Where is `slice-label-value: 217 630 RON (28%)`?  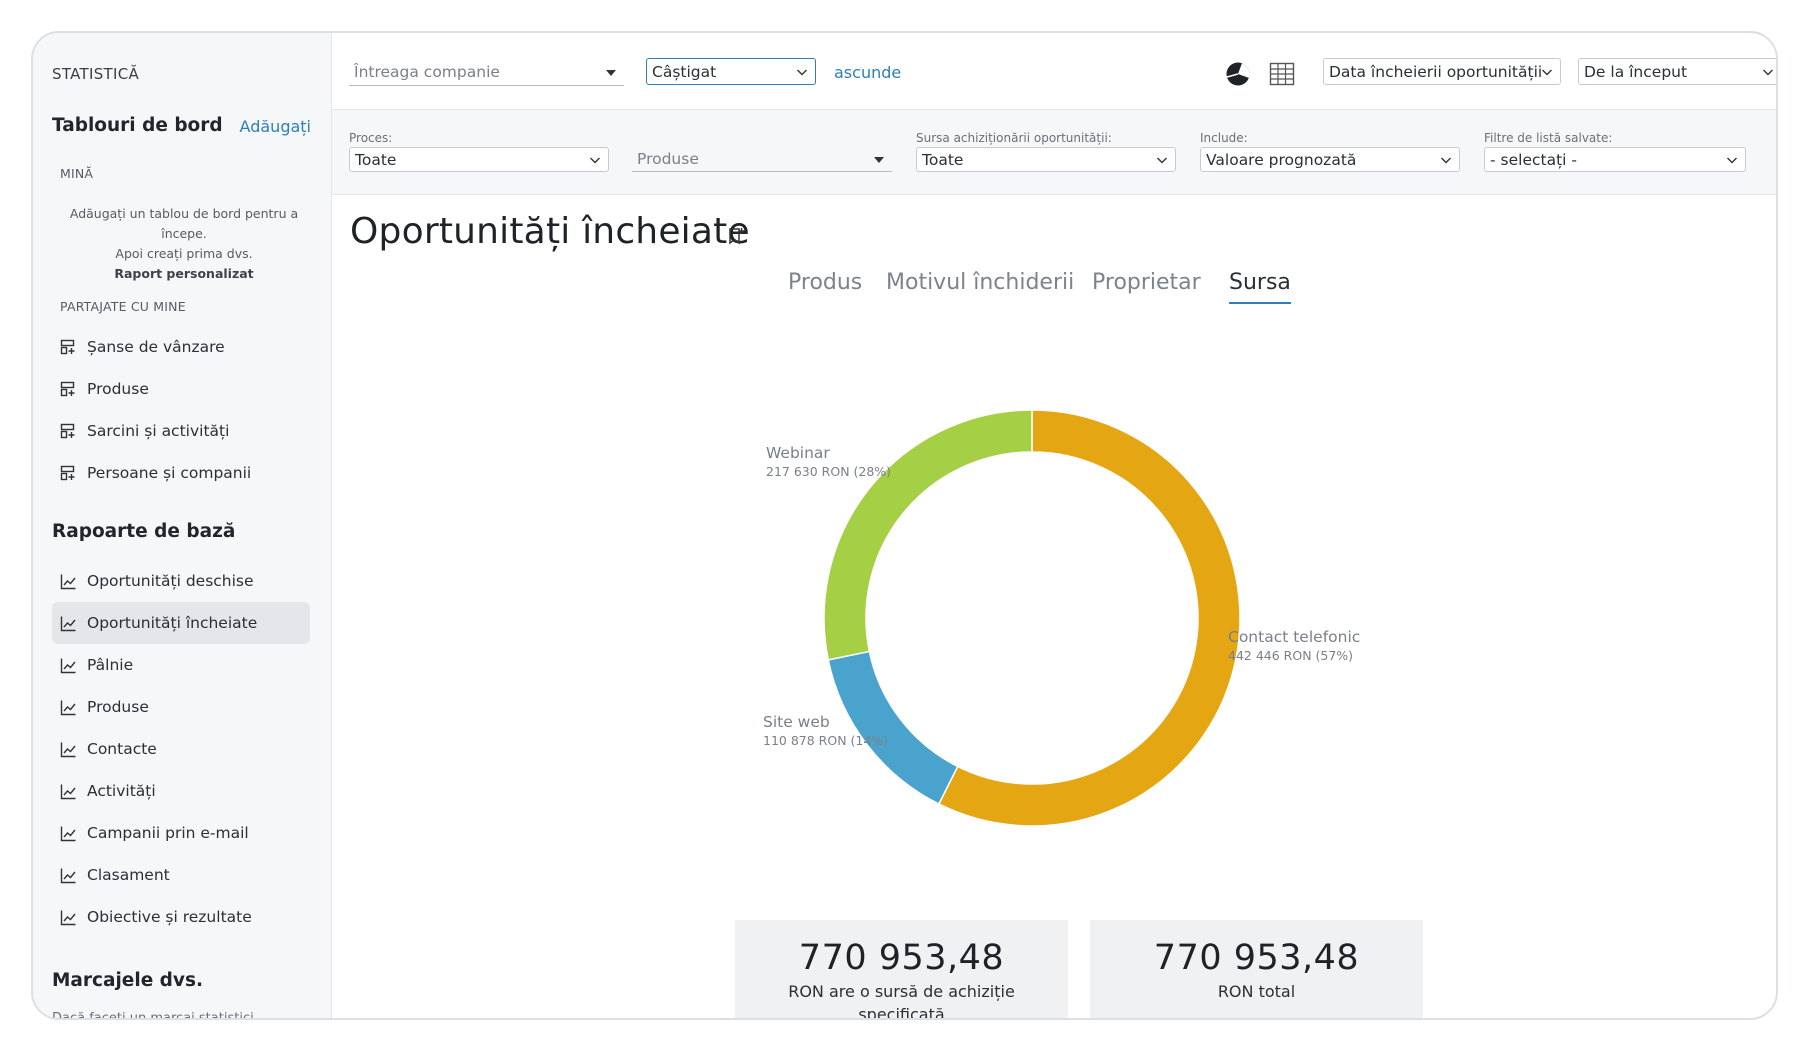
slice-label-value: 217 630 RON (28%) is located at coordinates (829, 471).